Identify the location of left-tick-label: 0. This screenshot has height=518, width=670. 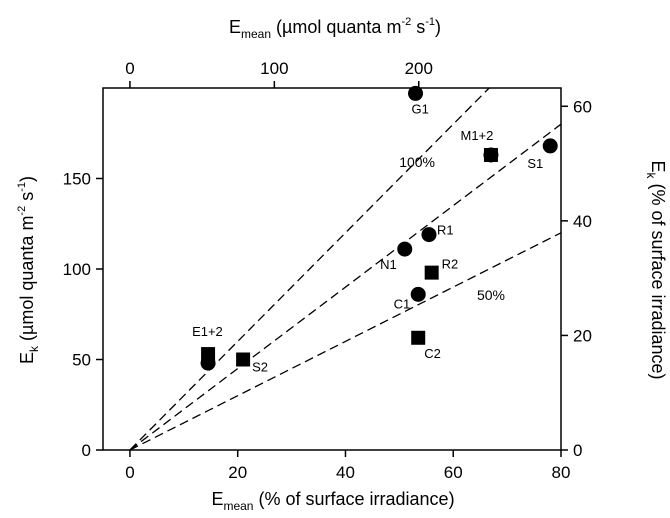
(86, 450).